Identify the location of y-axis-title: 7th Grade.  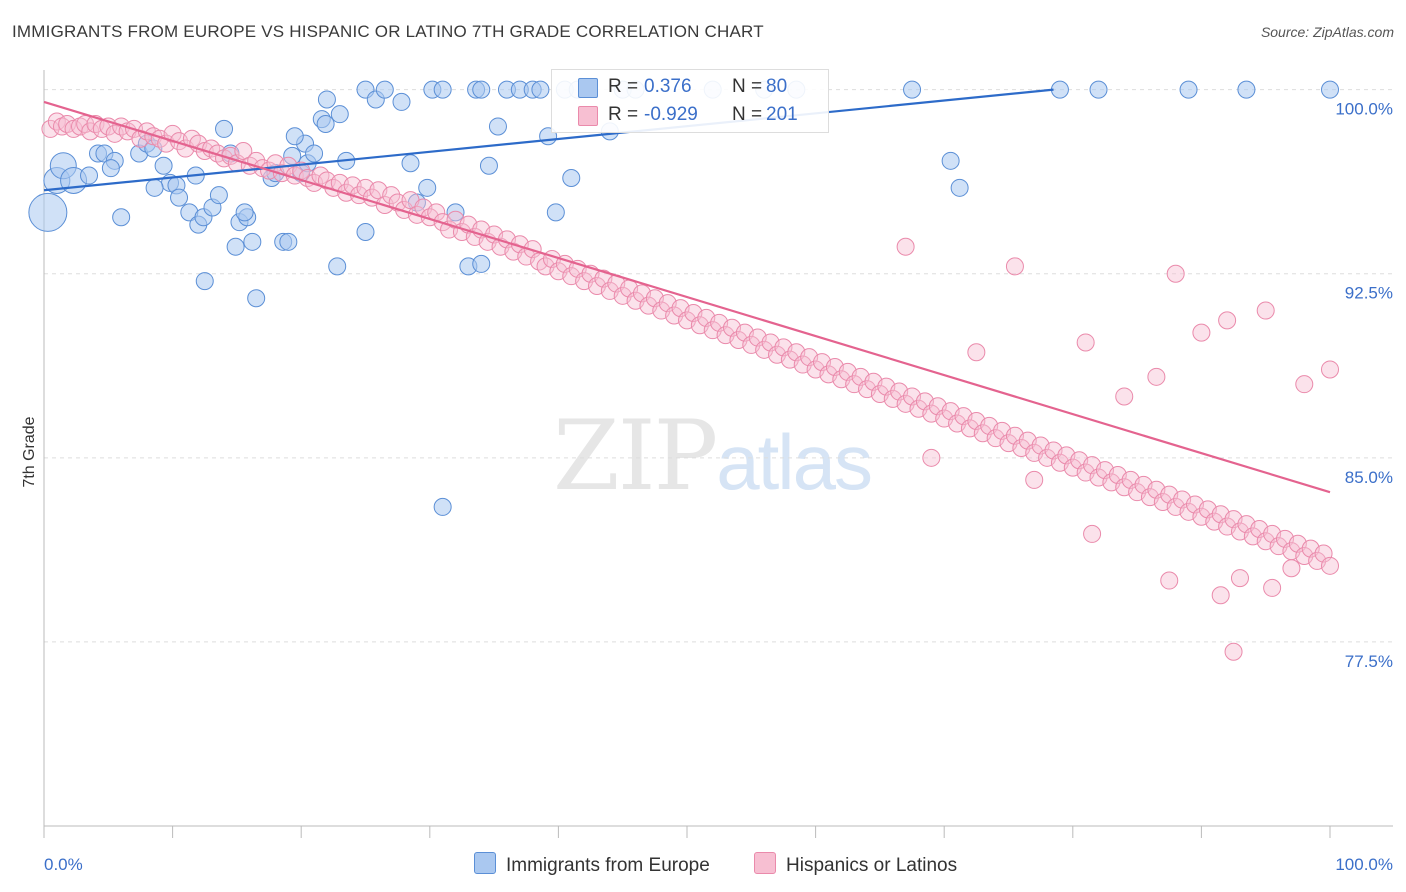
(29, 451).